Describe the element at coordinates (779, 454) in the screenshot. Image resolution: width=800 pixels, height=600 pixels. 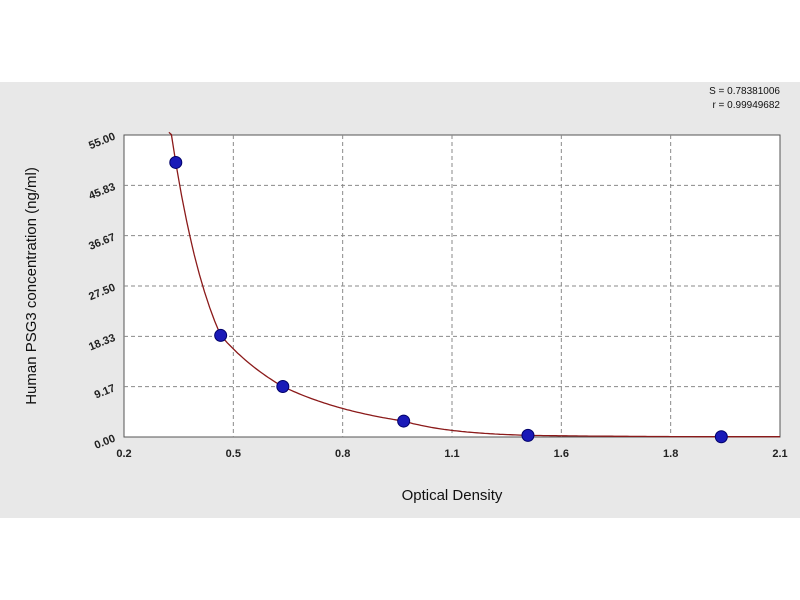
I see `x-tick-label: 2.1` at that location.